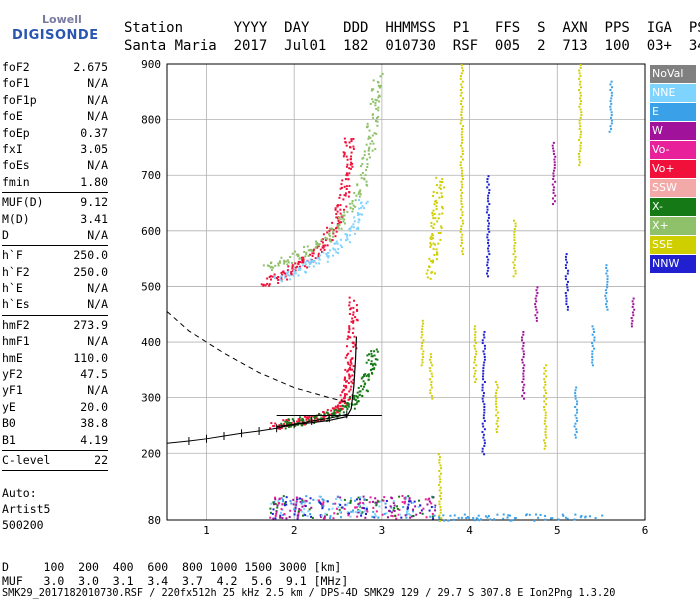 Image resolution: width=700 pixels, height=600 pixels. I want to click on param-separator, so click(55, 246).